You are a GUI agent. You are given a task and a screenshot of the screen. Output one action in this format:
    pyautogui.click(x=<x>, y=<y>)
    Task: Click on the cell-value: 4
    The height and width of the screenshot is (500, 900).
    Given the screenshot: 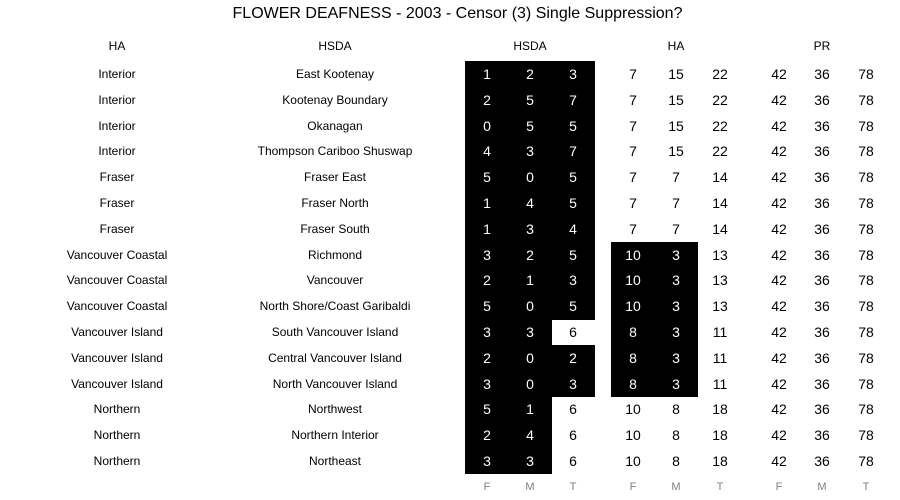 What is the action you would take?
    pyautogui.click(x=487, y=151)
    